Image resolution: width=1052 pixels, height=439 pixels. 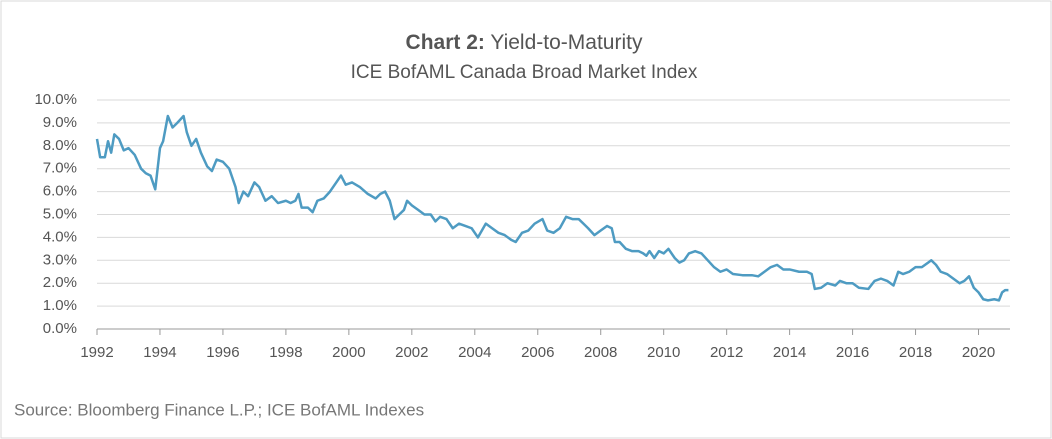 I want to click on x-tick-label: 2010, so click(x=663, y=352).